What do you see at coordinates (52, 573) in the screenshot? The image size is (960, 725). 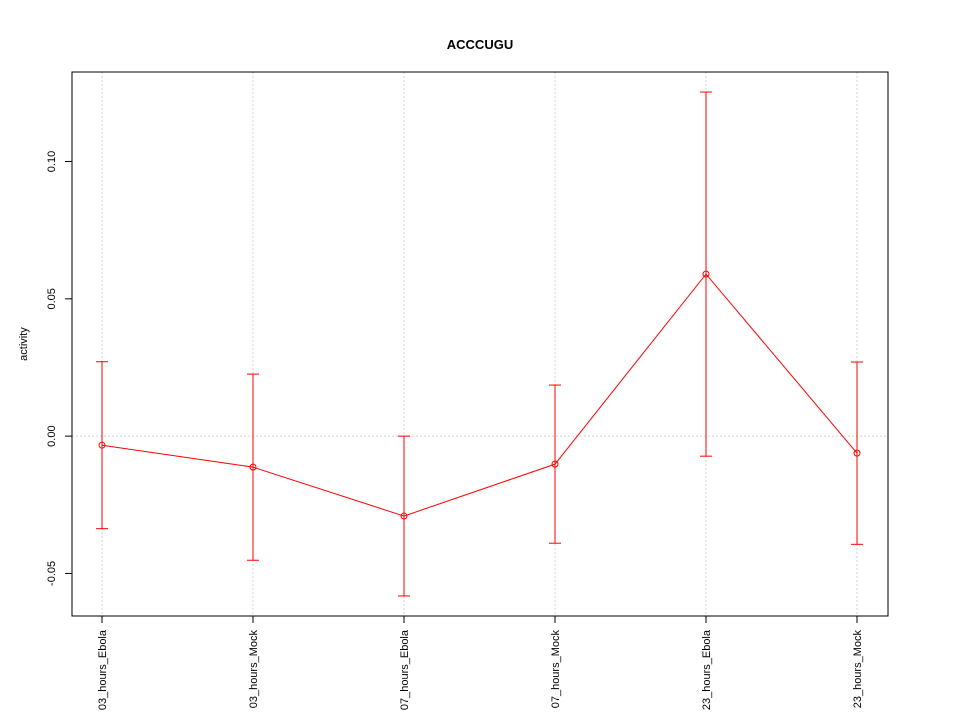 I see `y-tick-label: -0.05` at bounding box center [52, 573].